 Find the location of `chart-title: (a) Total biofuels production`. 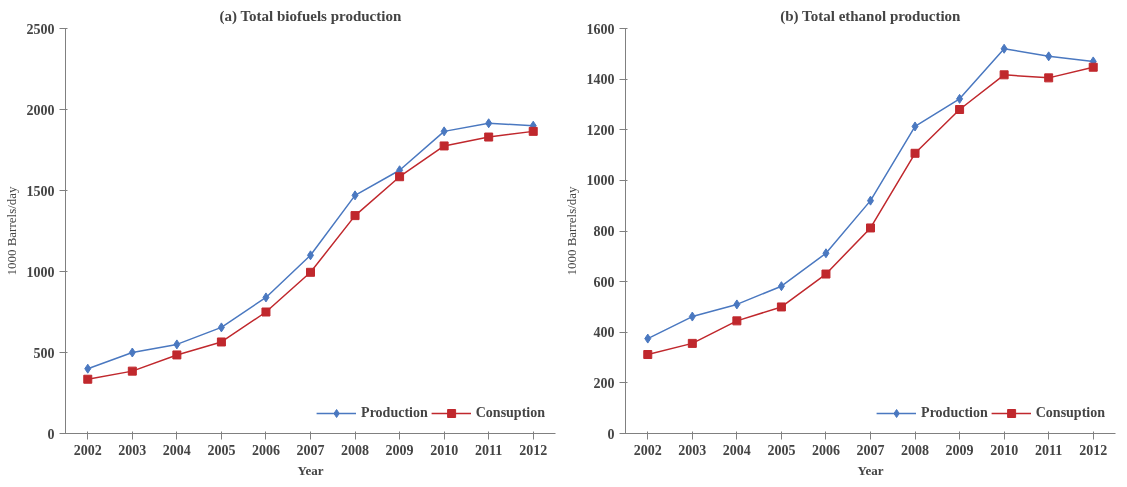

chart-title: (a) Total biofuels production is located at coordinates (310, 16).